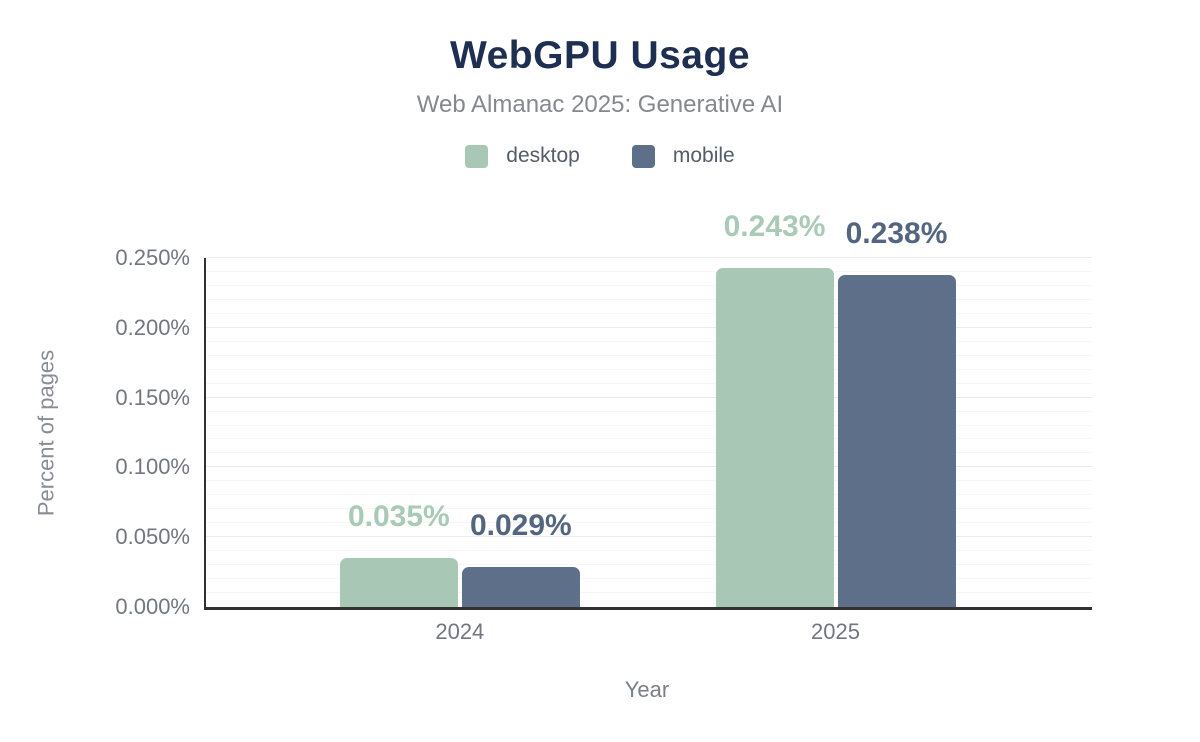  What do you see at coordinates (896, 233) in the screenshot?
I see `value-label-mobile-2025: 0.238%` at bounding box center [896, 233].